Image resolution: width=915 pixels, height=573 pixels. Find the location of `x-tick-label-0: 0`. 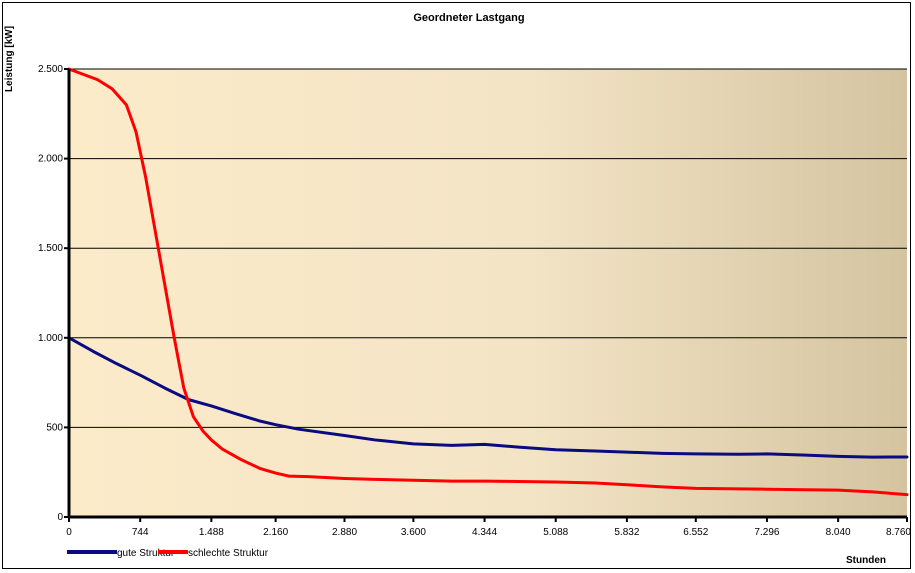

x-tick-label-0: 0 is located at coordinates (69, 532).